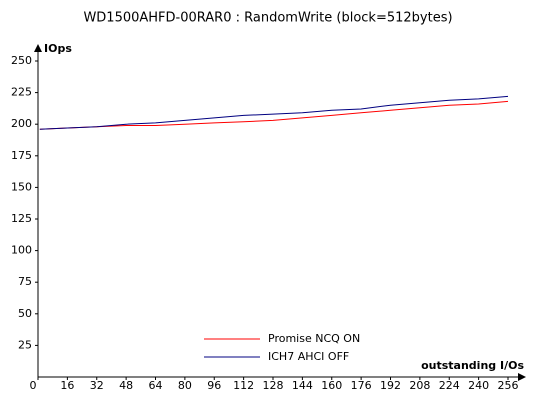 The width and height of the screenshot is (540, 405). I want to click on x-tick-label: 256, so click(508, 385).